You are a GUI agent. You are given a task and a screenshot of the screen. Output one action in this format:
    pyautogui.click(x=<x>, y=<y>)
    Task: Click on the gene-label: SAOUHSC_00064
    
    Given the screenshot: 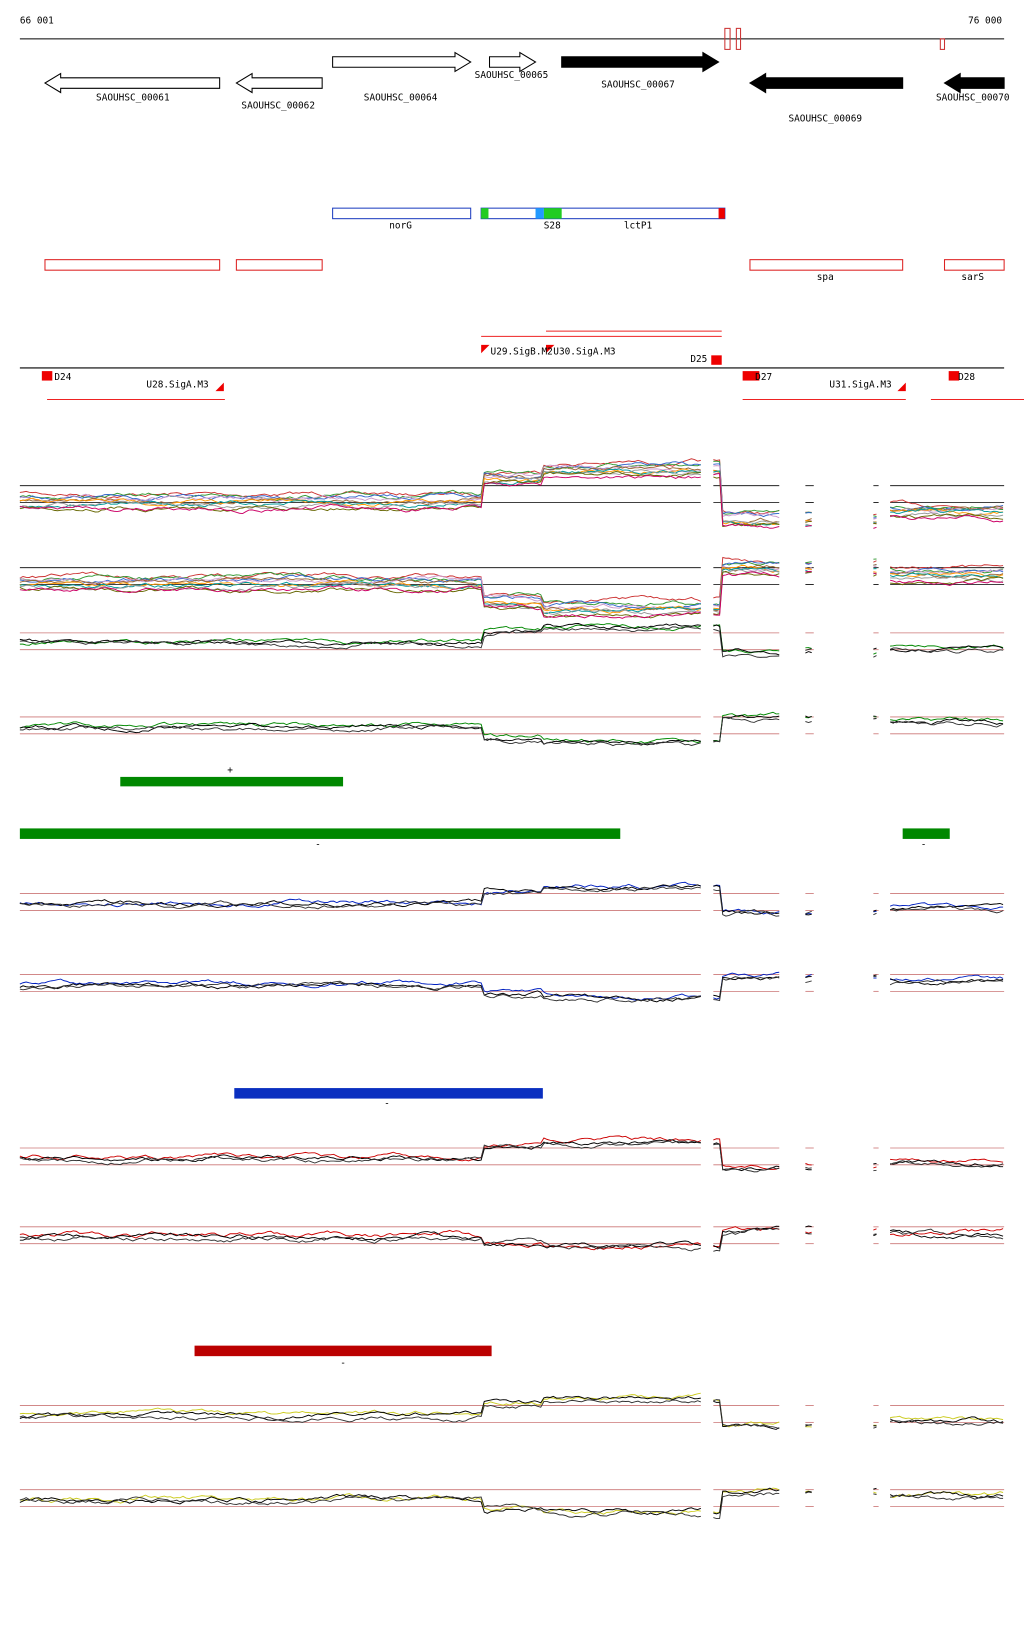 What is the action you would take?
    pyautogui.click(x=401, y=97)
    